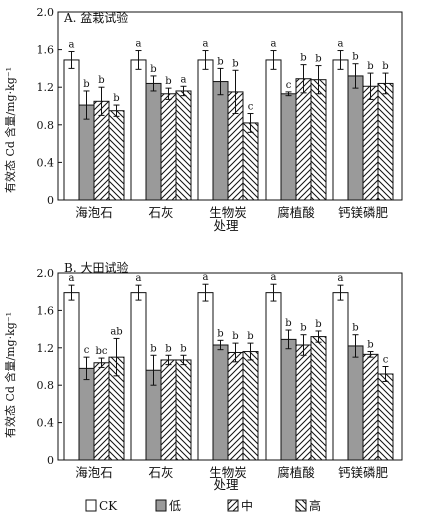 This screenshot has width=438, height=520. Describe the element at coordinates (363, 212) in the screenshot. I see `category-label: 钙镁磷肥` at that location.